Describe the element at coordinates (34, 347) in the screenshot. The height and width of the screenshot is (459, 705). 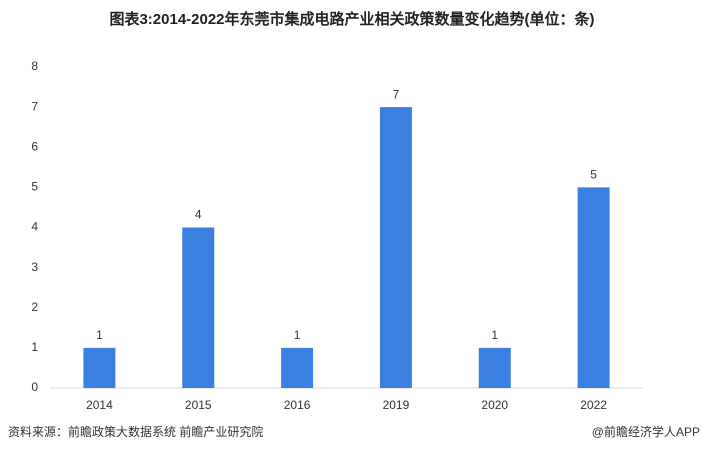
I see `y-tick-label: 1` at that location.